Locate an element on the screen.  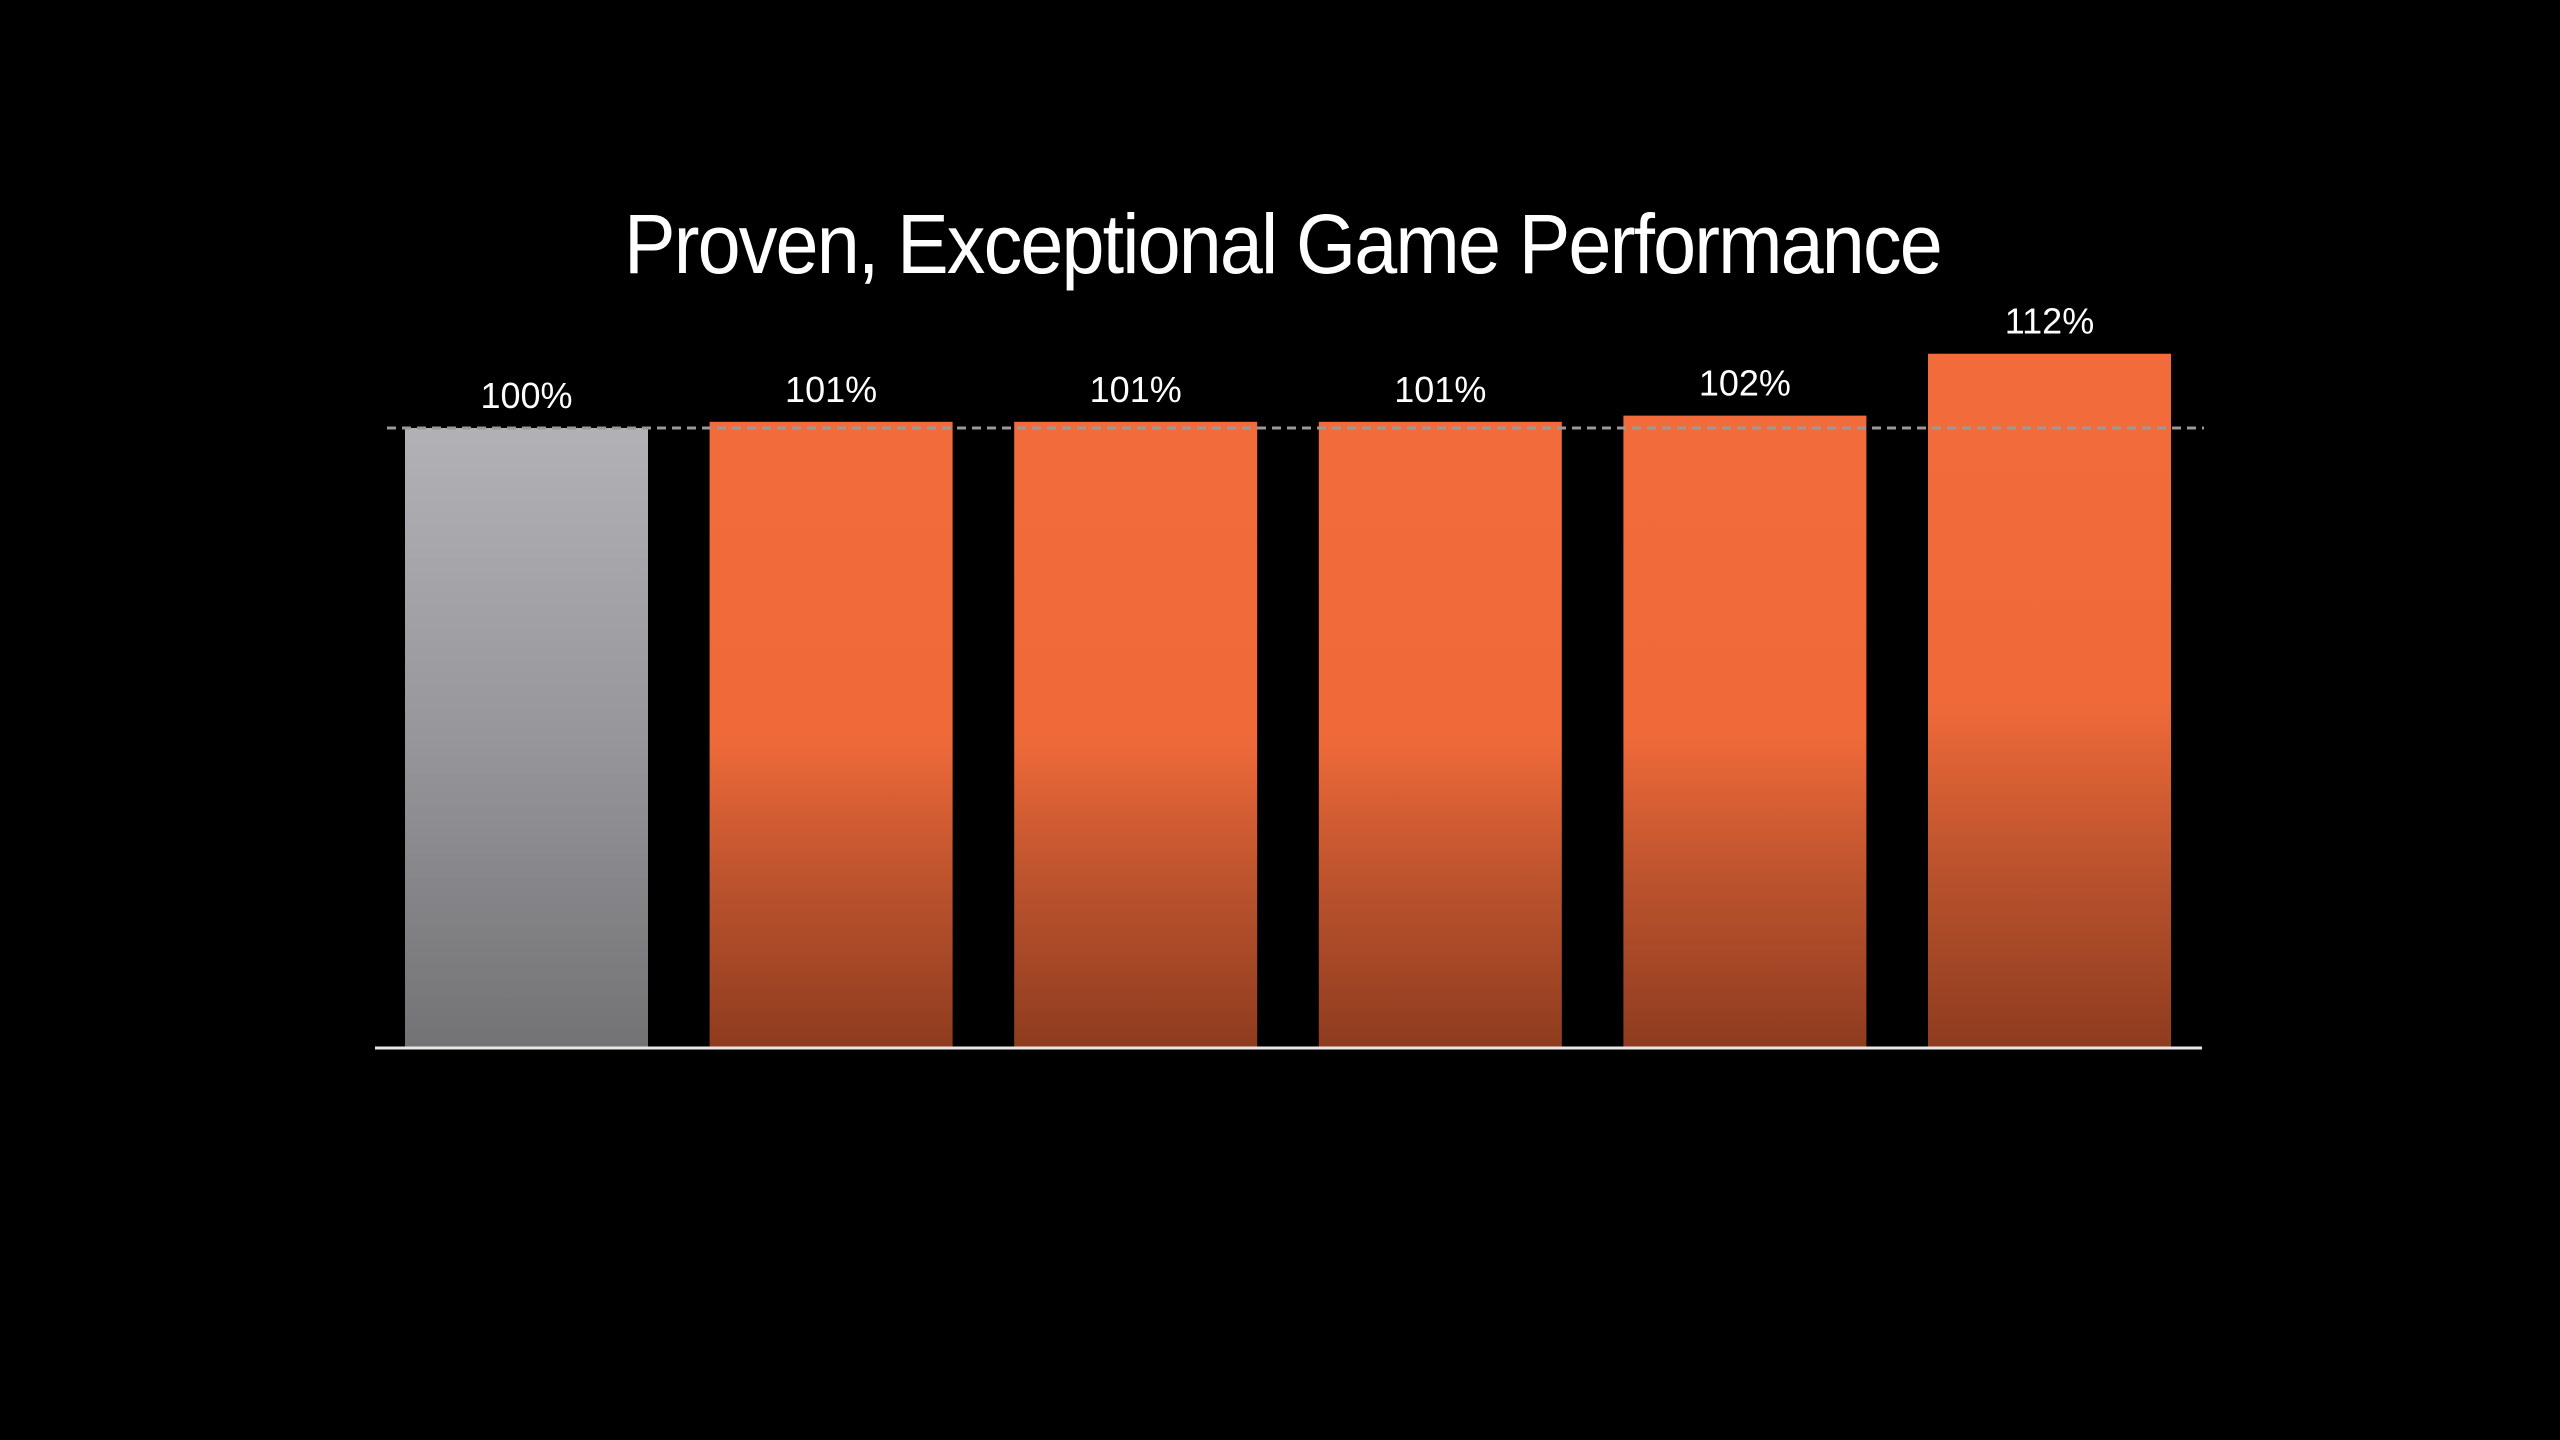
data-label: 112% is located at coordinates (2049, 321).